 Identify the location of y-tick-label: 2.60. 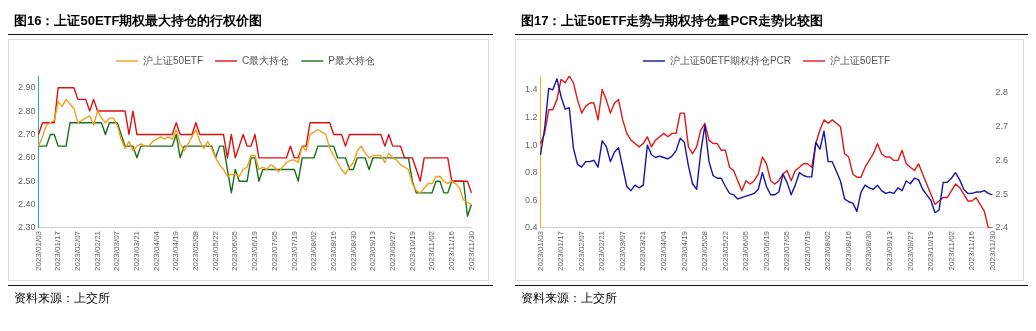
(26, 157).